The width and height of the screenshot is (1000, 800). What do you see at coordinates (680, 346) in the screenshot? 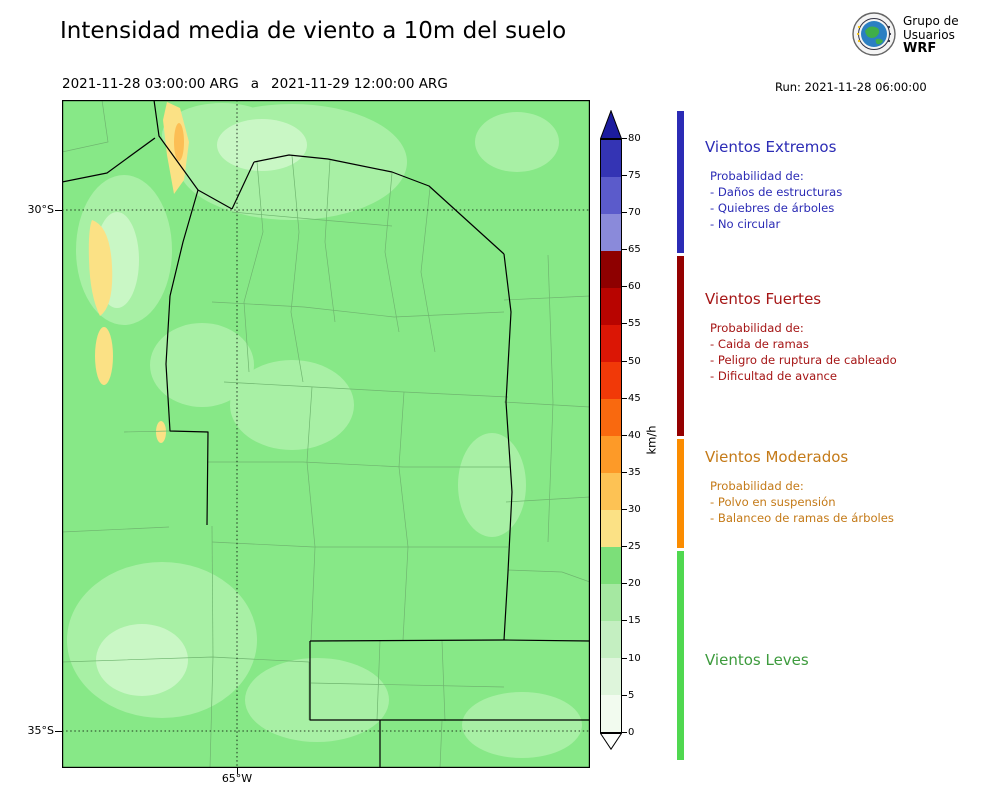
I see `category-bar-fuertes` at bounding box center [680, 346].